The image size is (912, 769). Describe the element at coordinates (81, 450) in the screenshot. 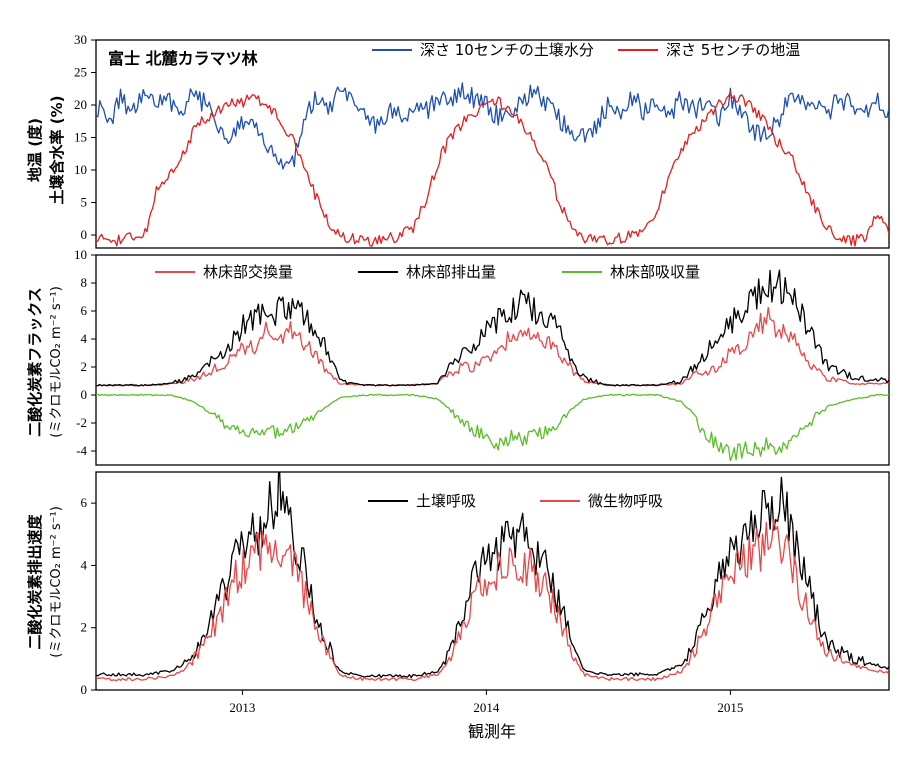

I see `panel-2-ytick-label-0: -4` at that location.